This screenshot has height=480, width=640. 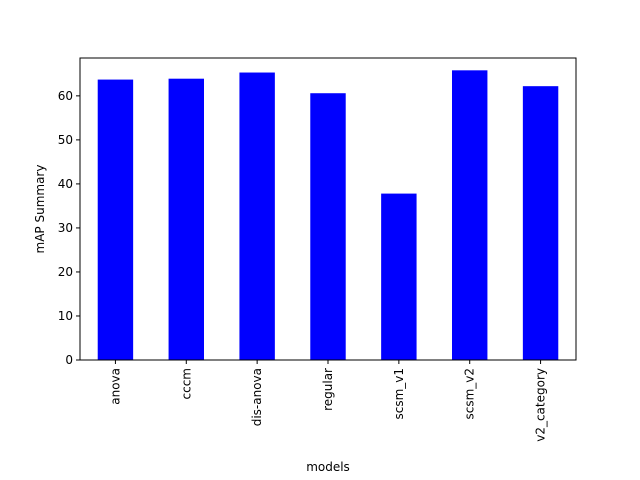 What do you see at coordinates (65, 140) in the screenshot?
I see `y-tick-label: 50` at bounding box center [65, 140].